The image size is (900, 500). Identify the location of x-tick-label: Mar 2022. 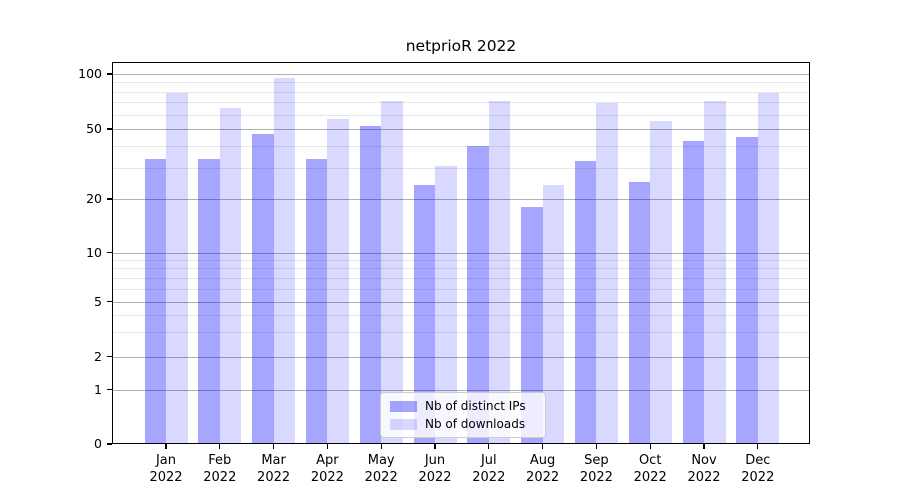
(274, 469).